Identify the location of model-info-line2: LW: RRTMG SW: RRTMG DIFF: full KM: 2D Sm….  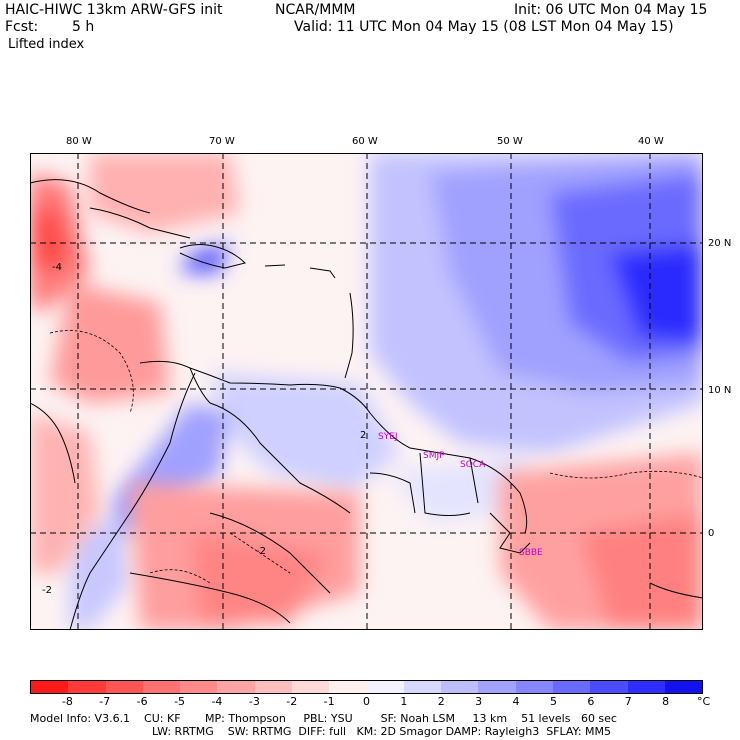
(382, 731).